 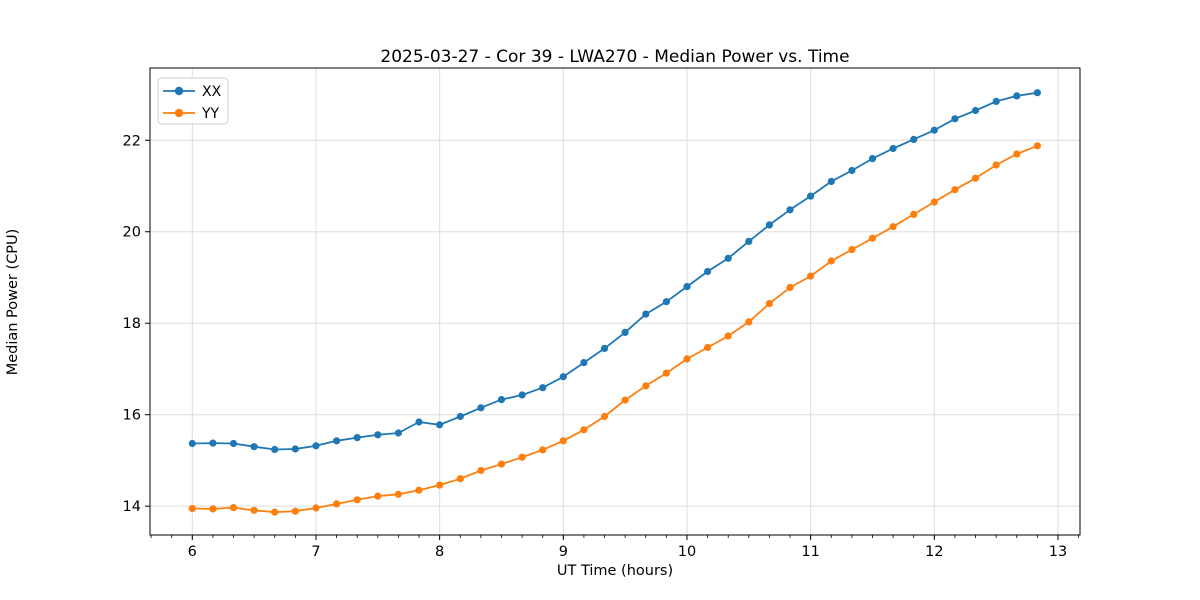 What do you see at coordinates (1058, 552) in the screenshot?
I see `x-tick-label: 13` at bounding box center [1058, 552].